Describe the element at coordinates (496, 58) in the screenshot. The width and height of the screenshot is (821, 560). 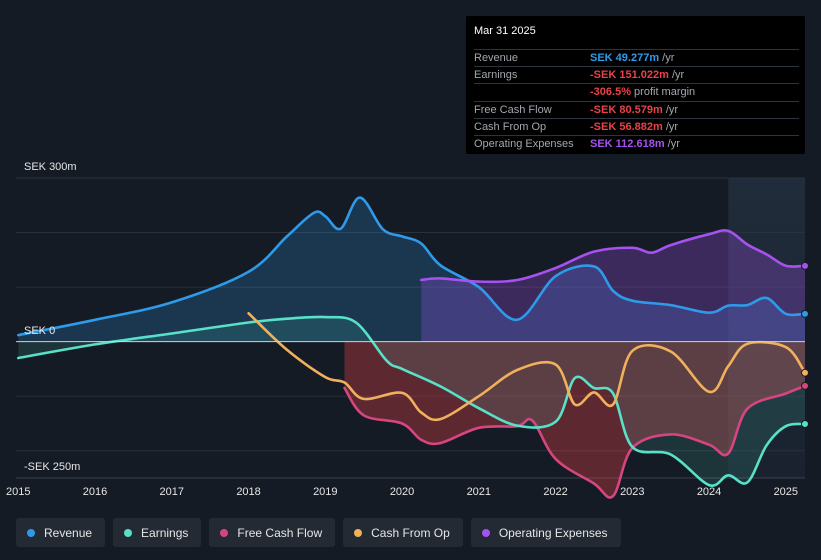
I see `tooltip-row-label: Revenue` at that location.